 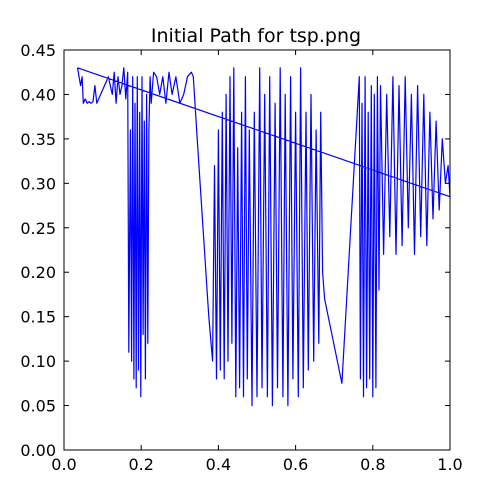 I want to click on y-tick-label: 0.40, so click(x=38, y=94).